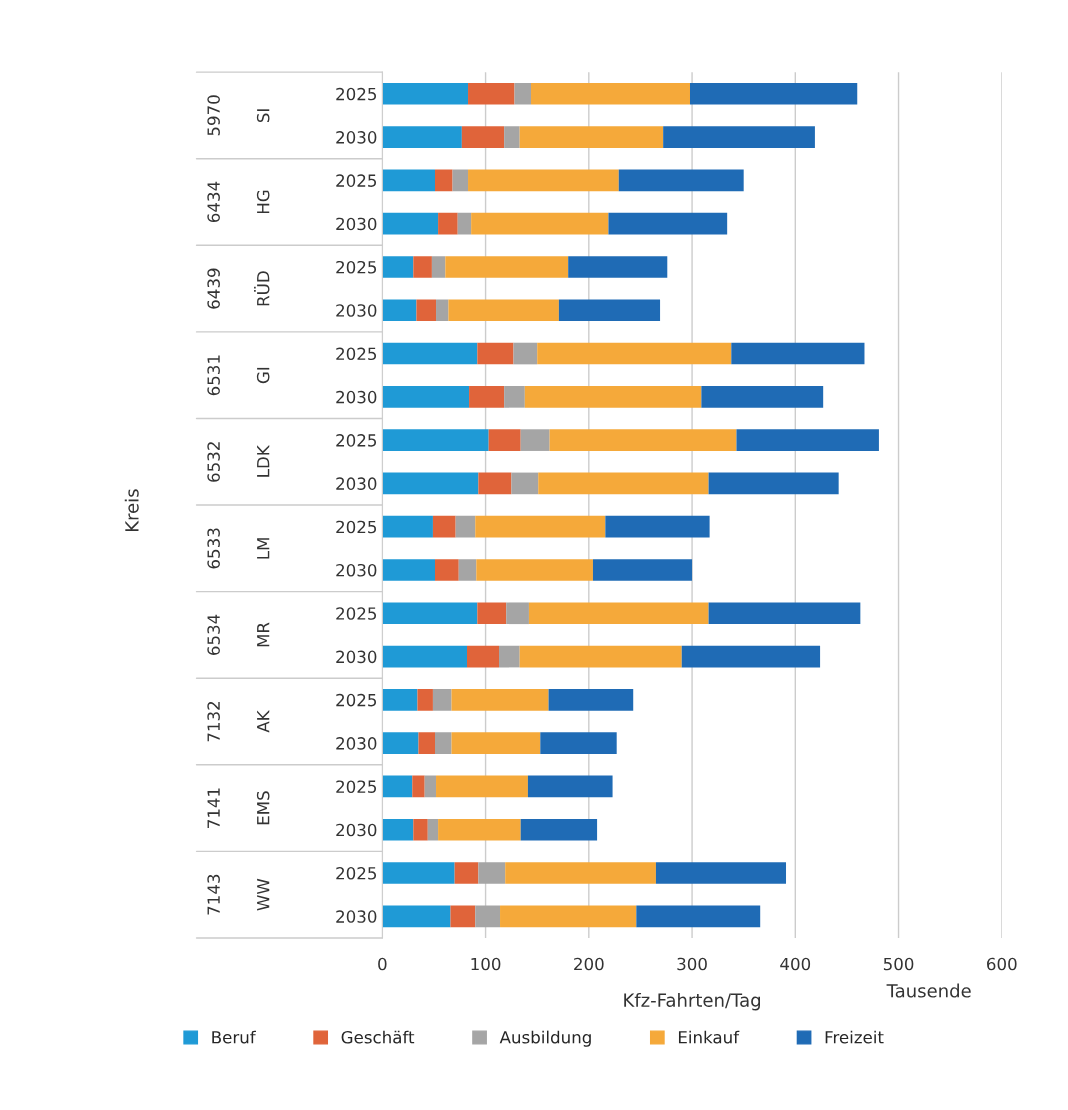 This screenshot has height=1110, width=1068. Describe the element at coordinates (854, 1037) in the screenshot. I see `legend-label: Freizeit` at that location.